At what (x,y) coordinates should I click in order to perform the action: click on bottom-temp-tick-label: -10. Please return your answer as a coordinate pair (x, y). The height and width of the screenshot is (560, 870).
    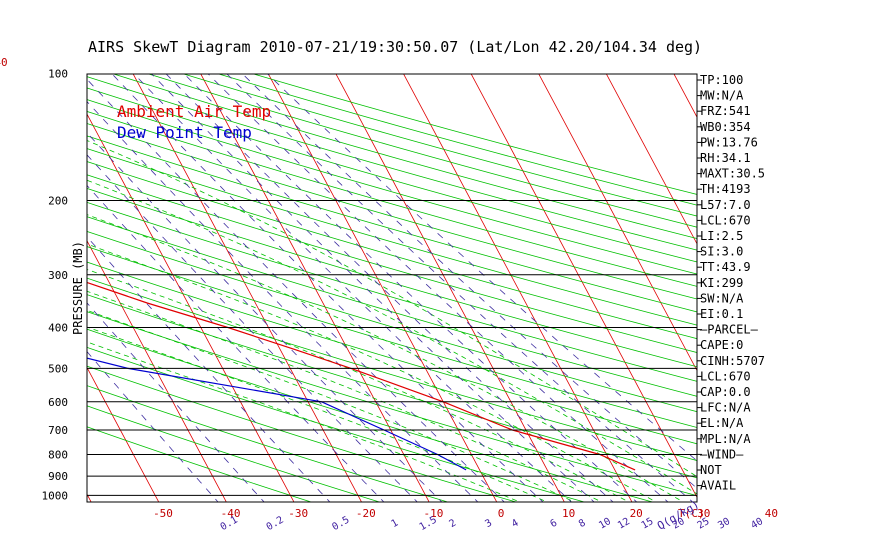
    Looking at the image, I should click on (433, 513).